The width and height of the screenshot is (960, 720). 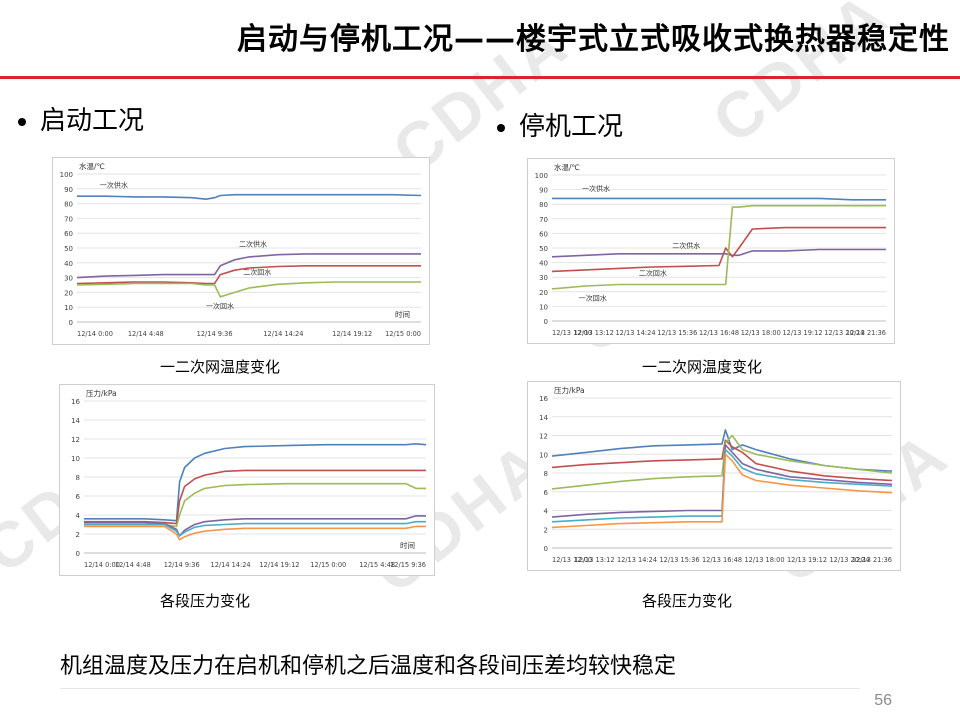 What do you see at coordinates (543, 437) in the screenshot?
I see `y-tick-label: 12` at bounding box center [543, 437].